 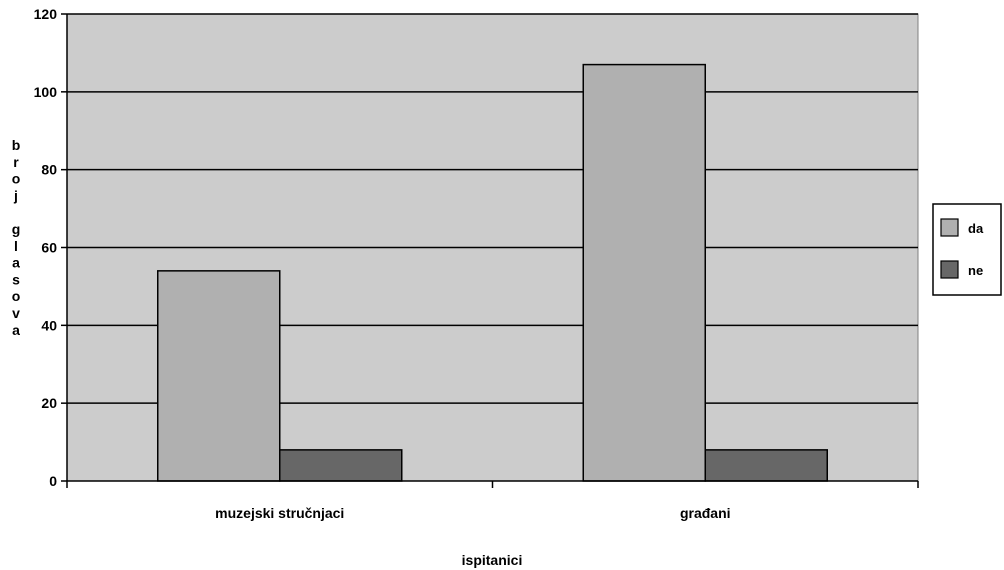 I want to click on legend: da ne, so click(x=967, y=249).